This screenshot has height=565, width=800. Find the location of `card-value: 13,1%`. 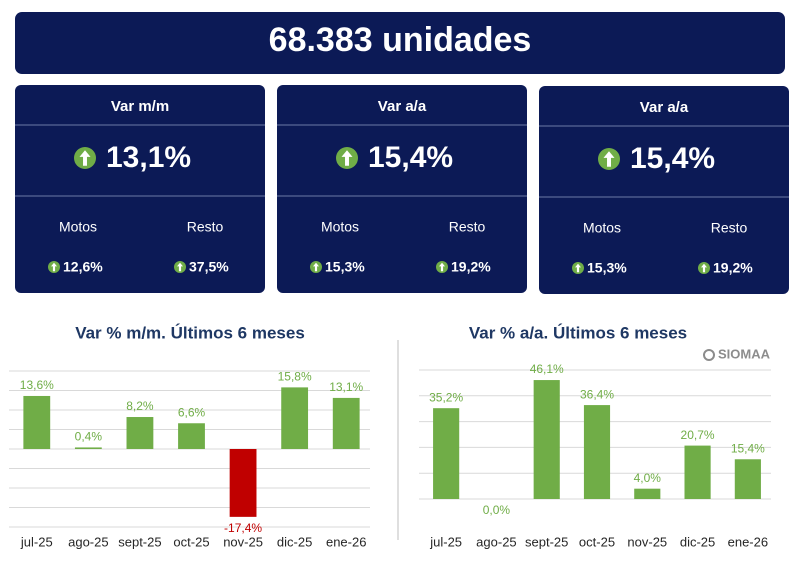

card-value: 13,1% is located at coordinates (148, 157).